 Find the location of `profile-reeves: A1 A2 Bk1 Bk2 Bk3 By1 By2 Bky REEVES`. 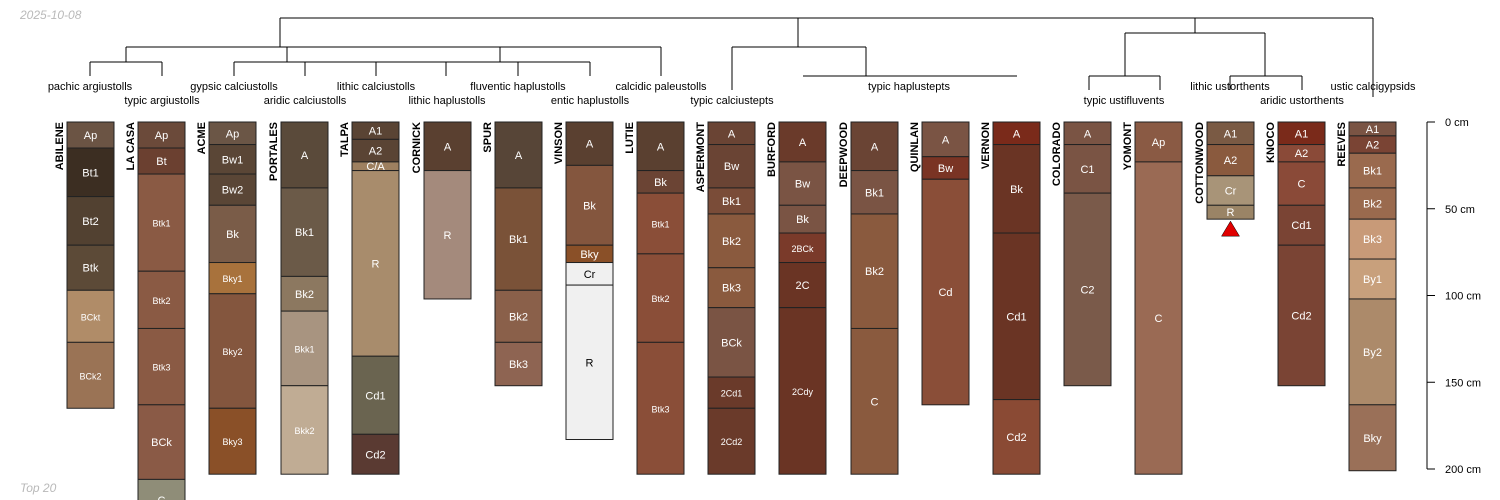

profile-reeves: A1 A2 Bk1 Bk2 Bk3 By1 By2 Bky REEVES is located at coordinates (1366, 296).